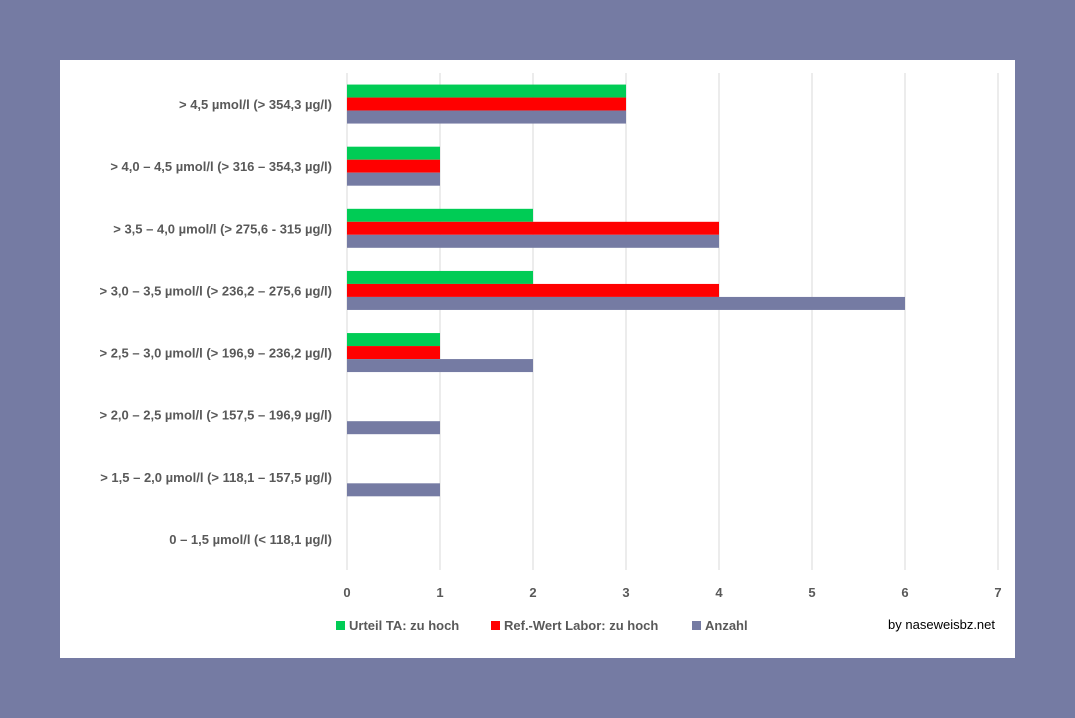 This screenshot has width=1075, height=718. Describe the element at coordinates (625, 592) in the screenshot. I see `x-tick-label-3: 3` at that location.